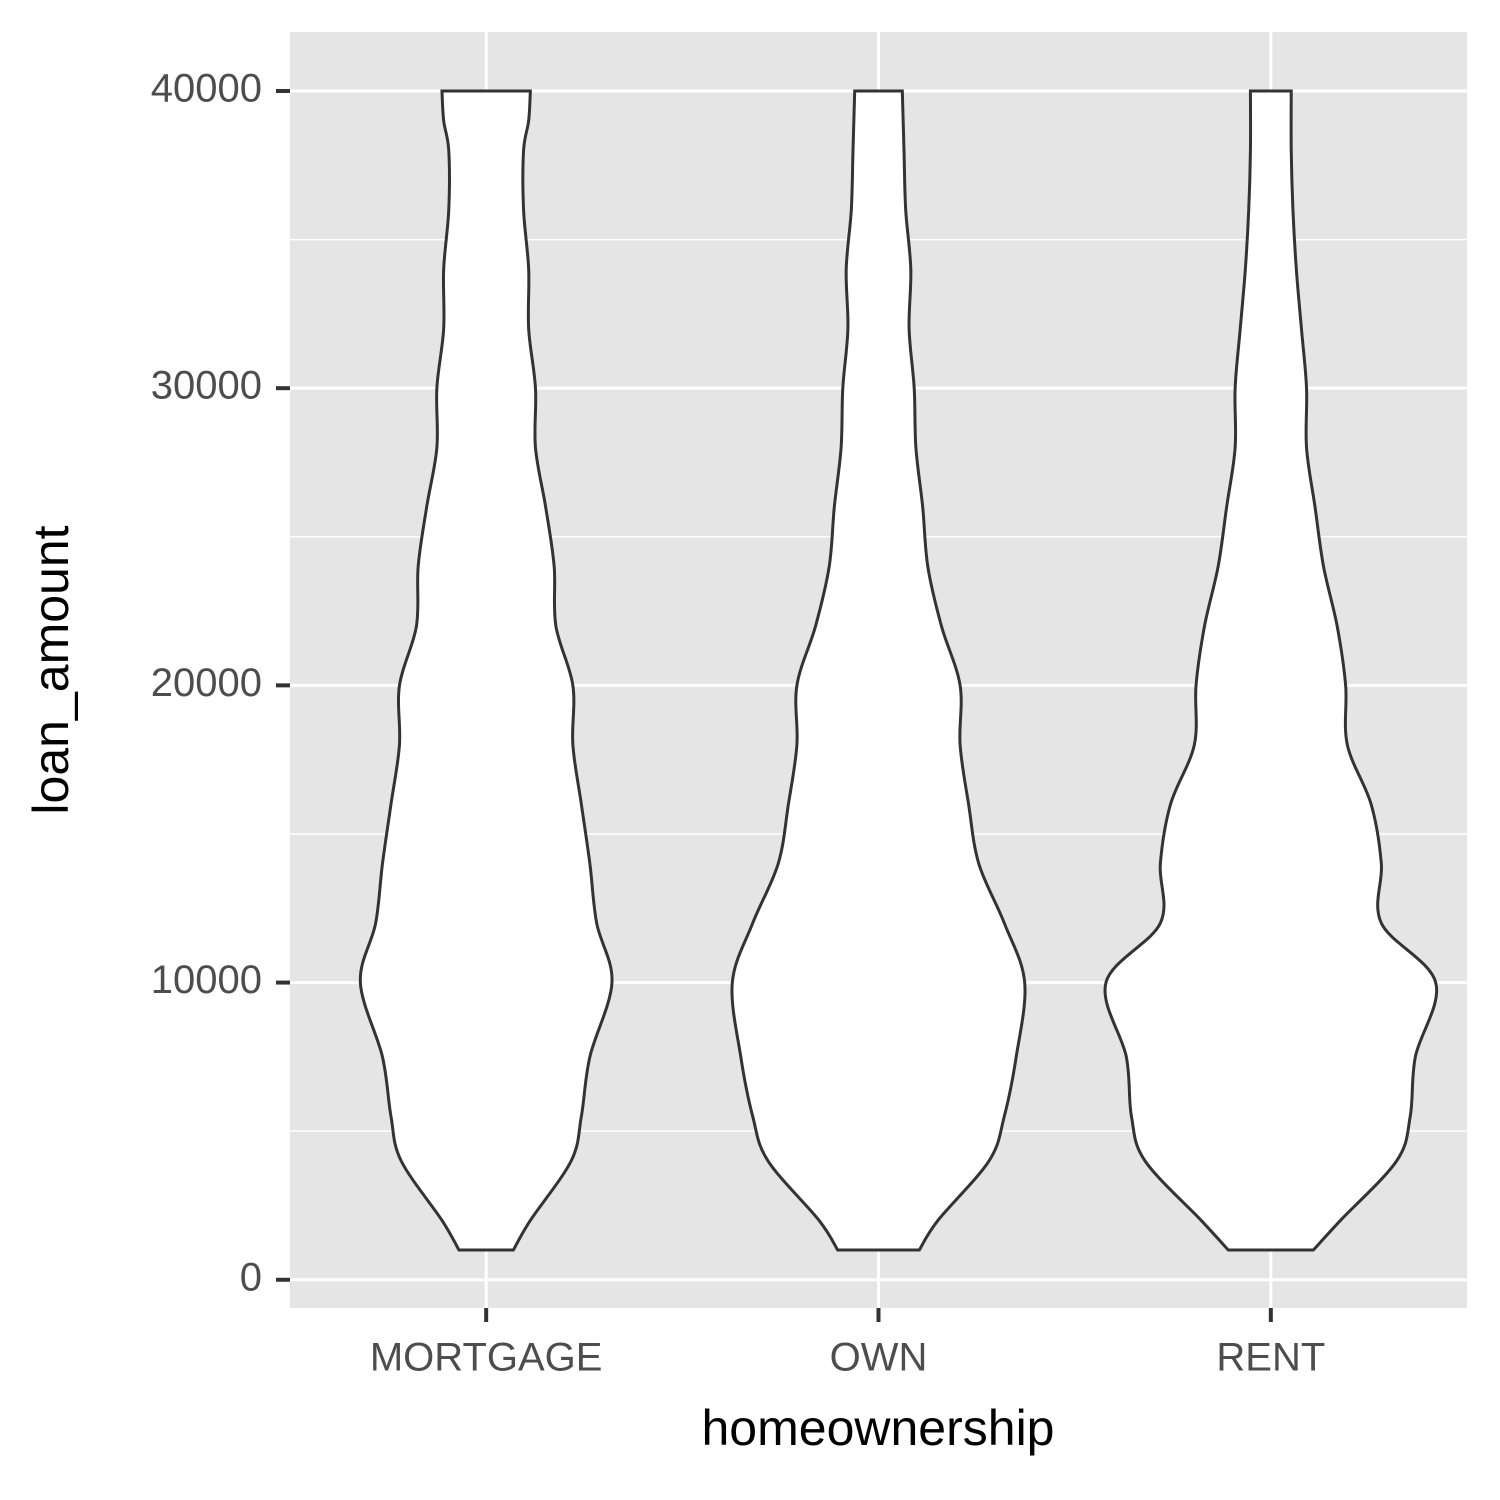  What do you see at coordinates (878, 1428) in the screenshot?
I see `x-axis-title: homeownership` at bounding box center [878, 1428].